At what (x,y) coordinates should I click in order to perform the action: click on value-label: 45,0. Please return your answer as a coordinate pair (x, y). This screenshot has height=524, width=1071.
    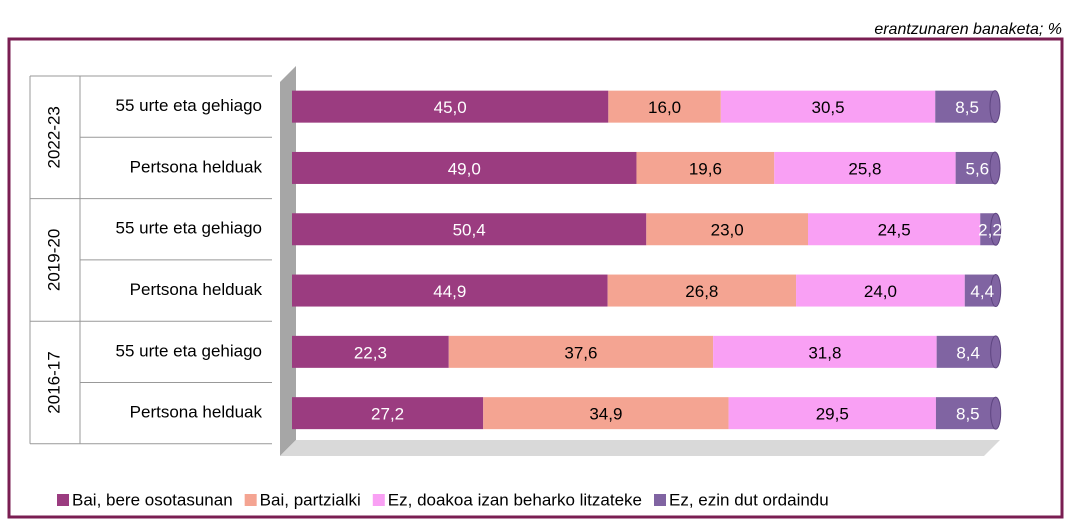
    Looking at the image, I should click on (450, 107).